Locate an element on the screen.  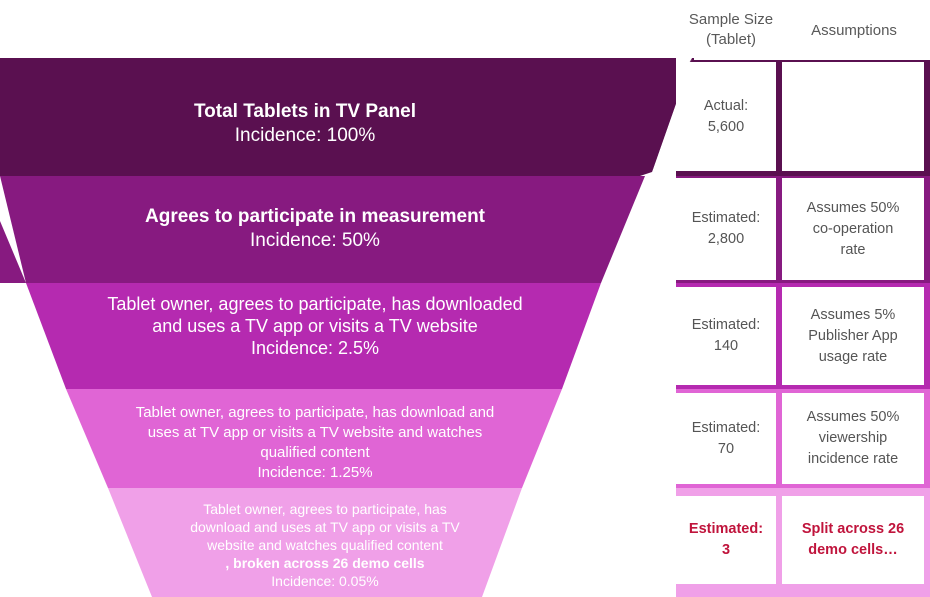
stage-5-title-line1: Tablet owner, agrees to participate, has is located at coordinates (325, 509).